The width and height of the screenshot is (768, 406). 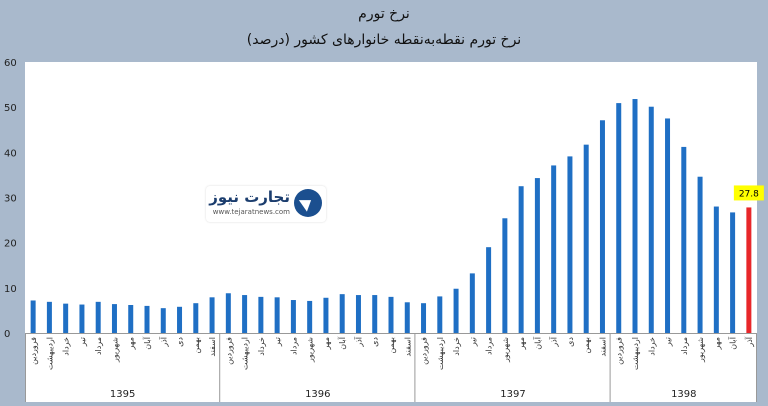 What do you see at coordinates (10, 63) in the screenshot?
I see `y-tick-label: 60` at bounding box center [10, 63].